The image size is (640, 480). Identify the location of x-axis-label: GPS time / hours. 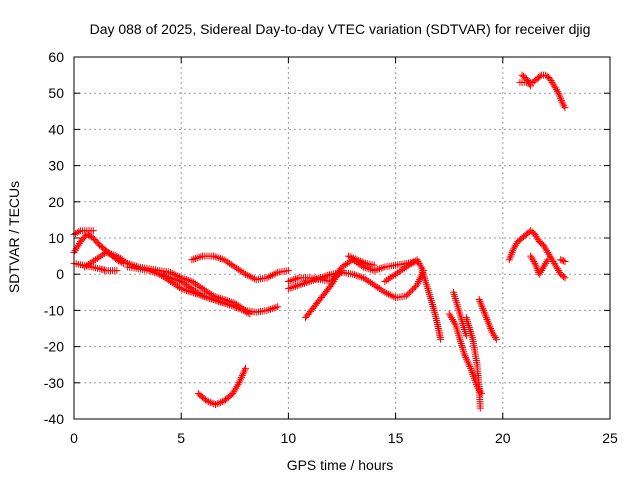
(340, 465).